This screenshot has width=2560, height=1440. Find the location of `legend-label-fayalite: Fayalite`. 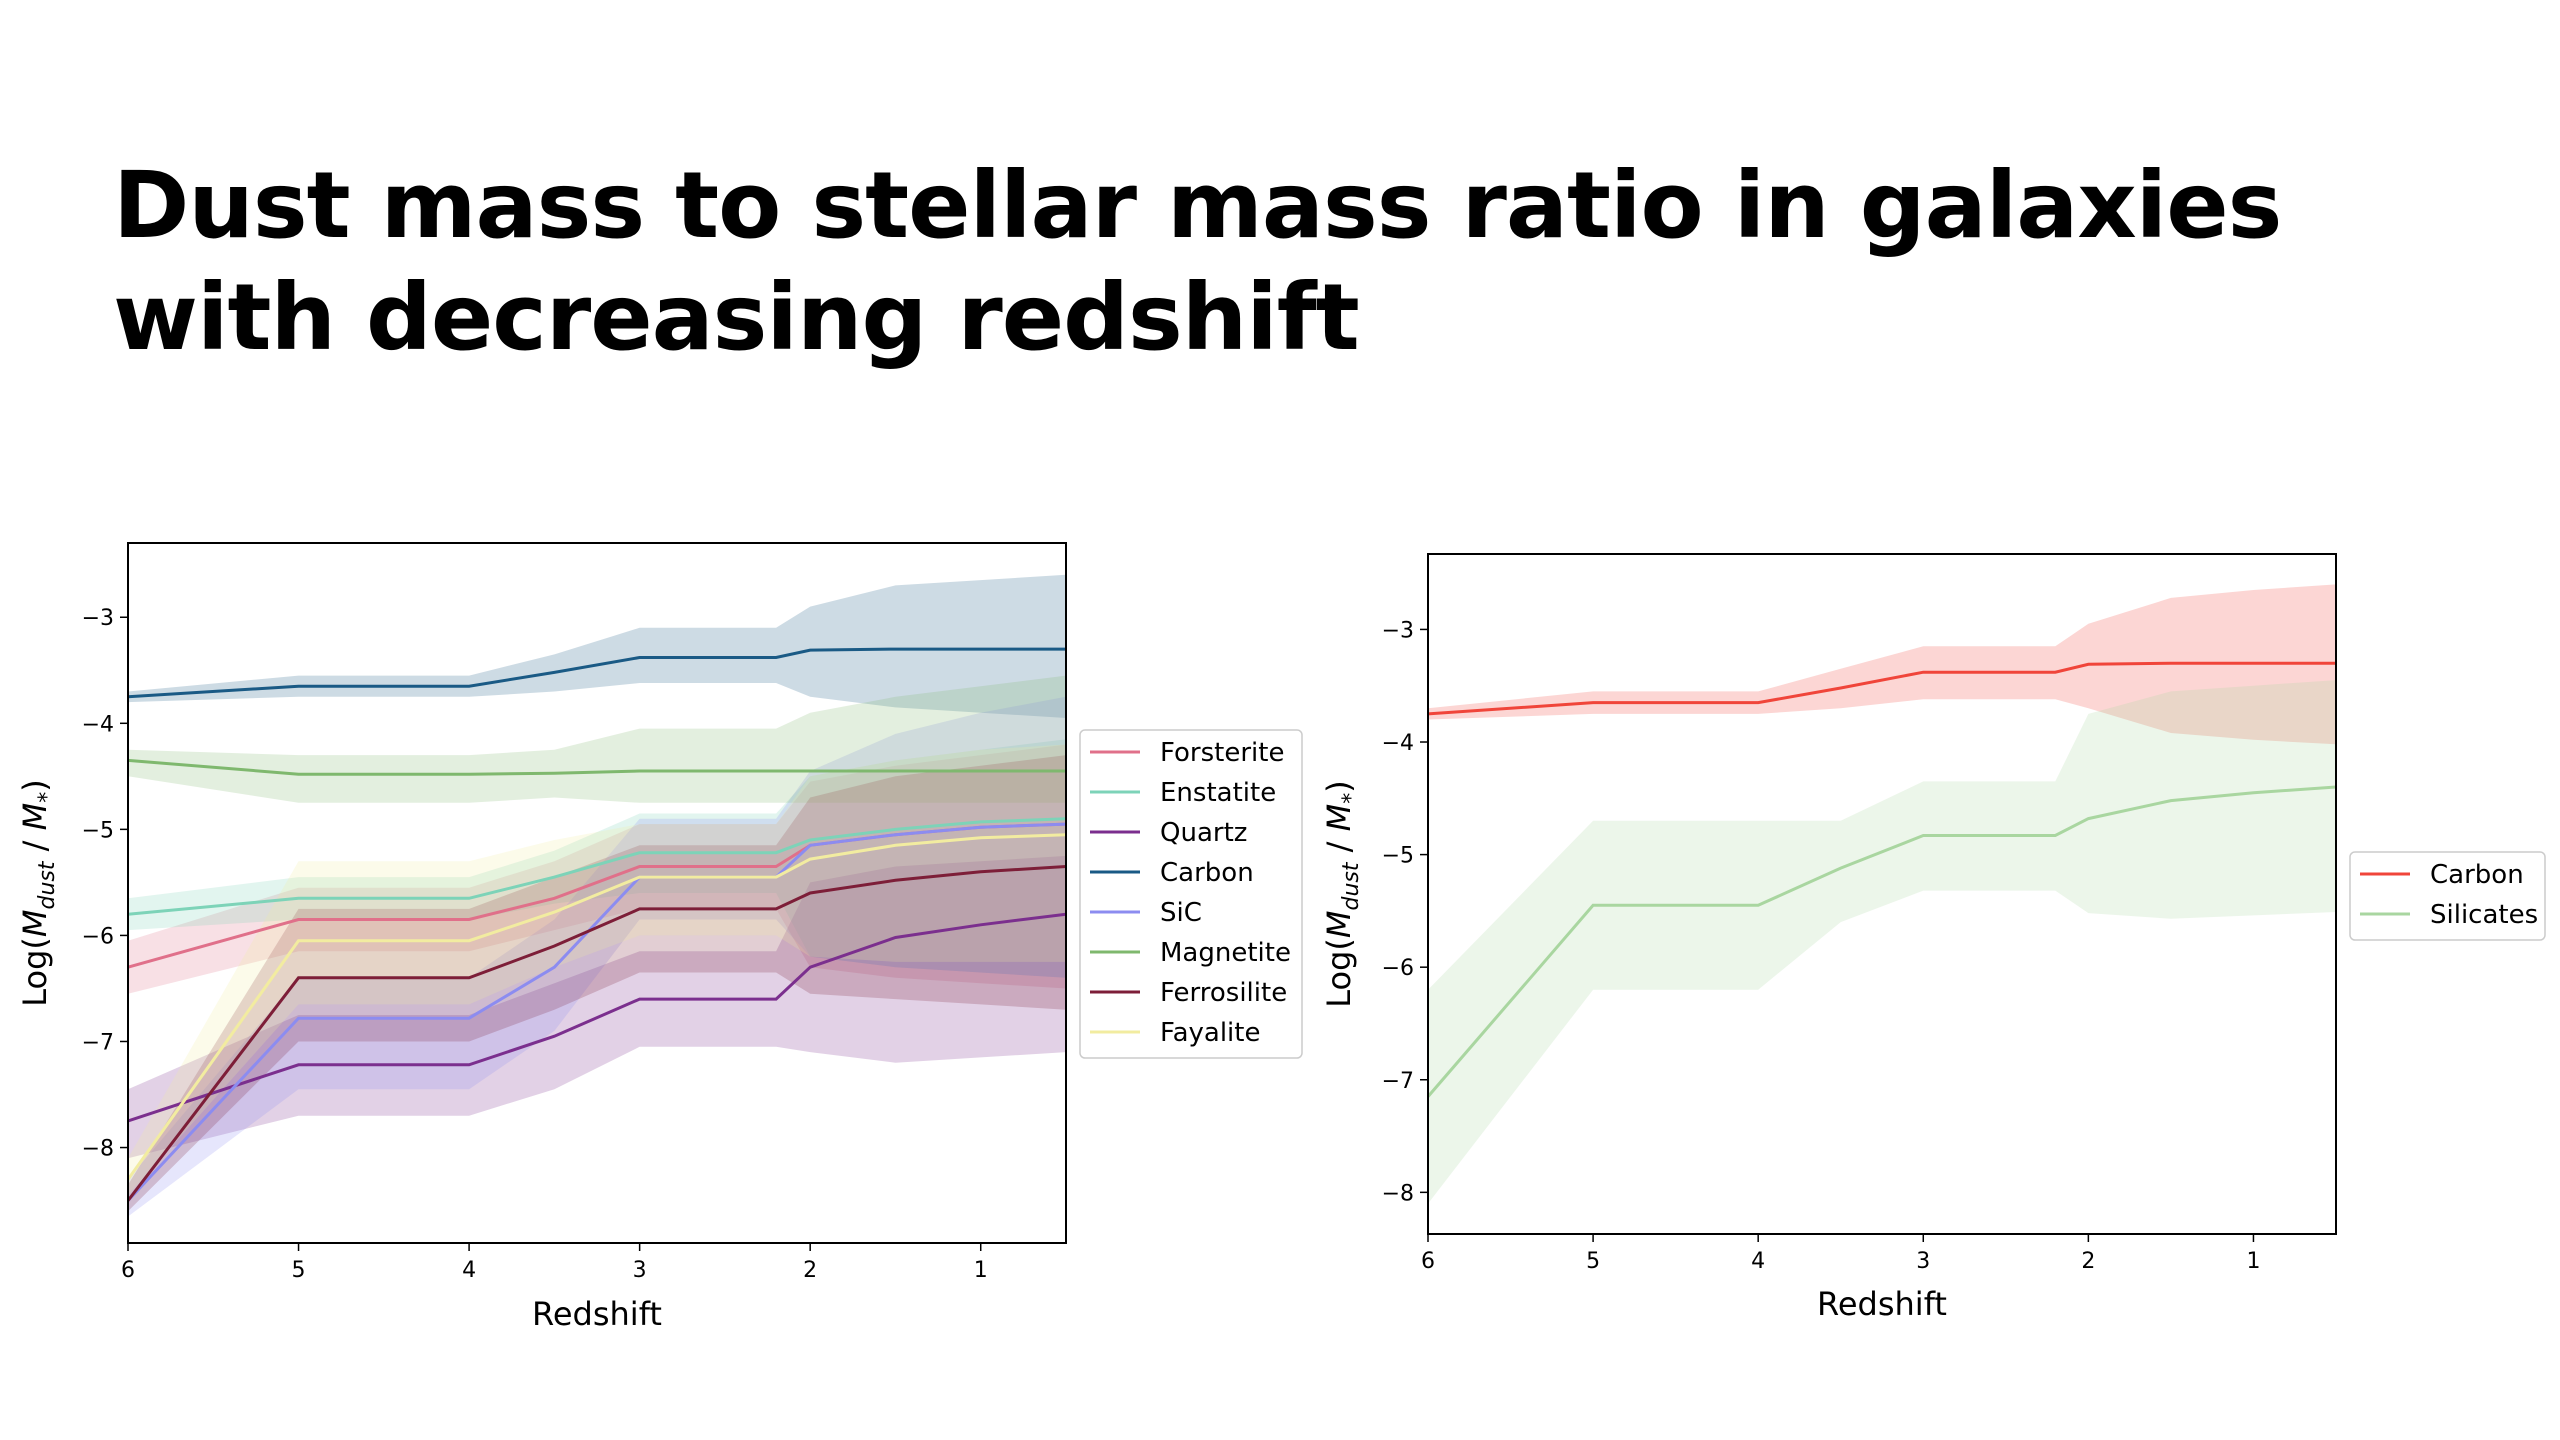

legend-label-fayalite: Fayalite is located at coordinates (1210, 1033).